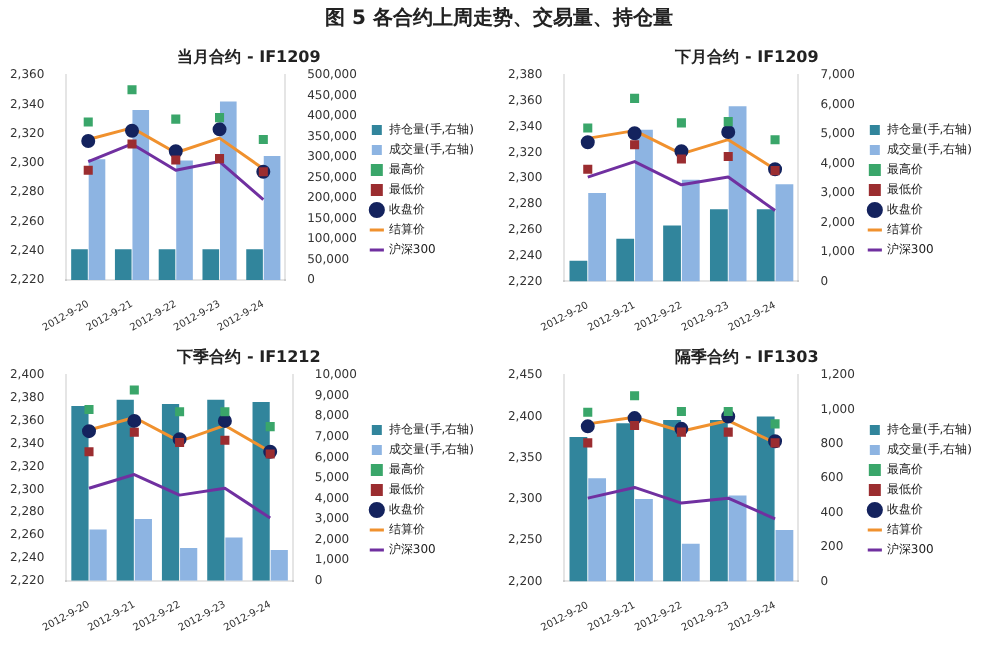  I want to click on chart-title: 下季合约 - IF1212, so click(248, 356).